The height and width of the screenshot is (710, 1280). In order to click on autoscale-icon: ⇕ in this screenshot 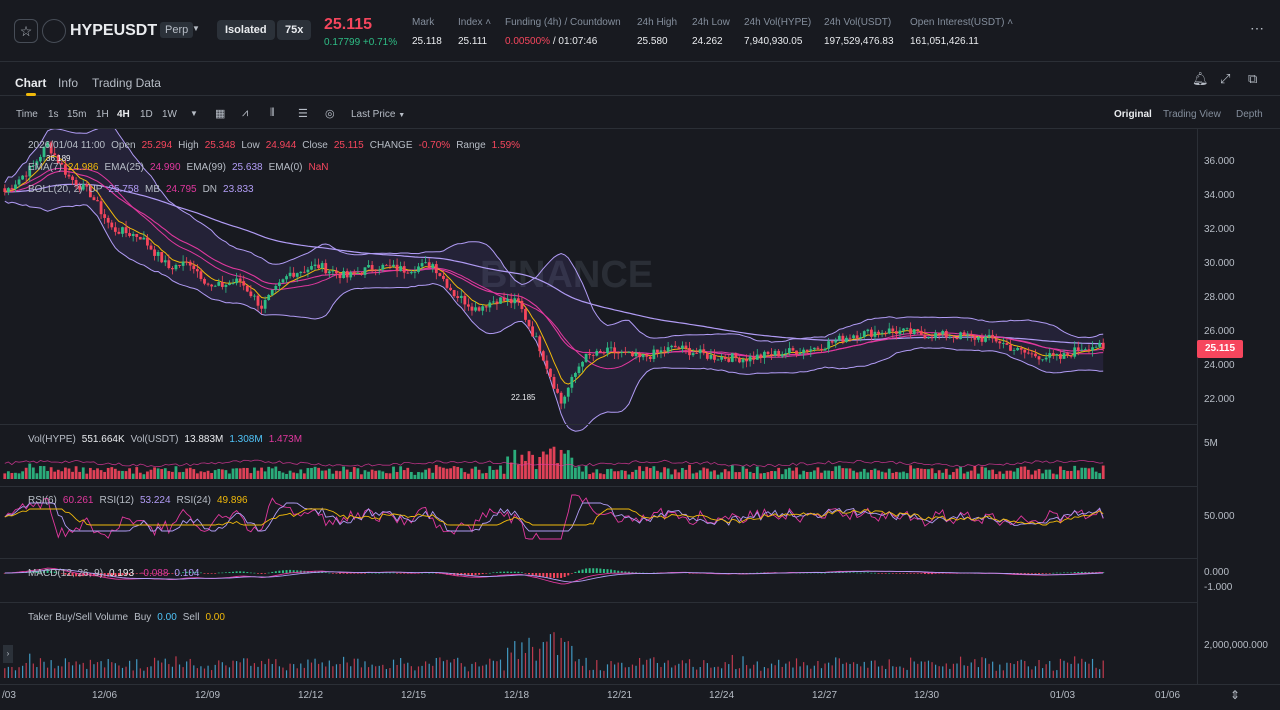, I will do `click(1235, 695)`.